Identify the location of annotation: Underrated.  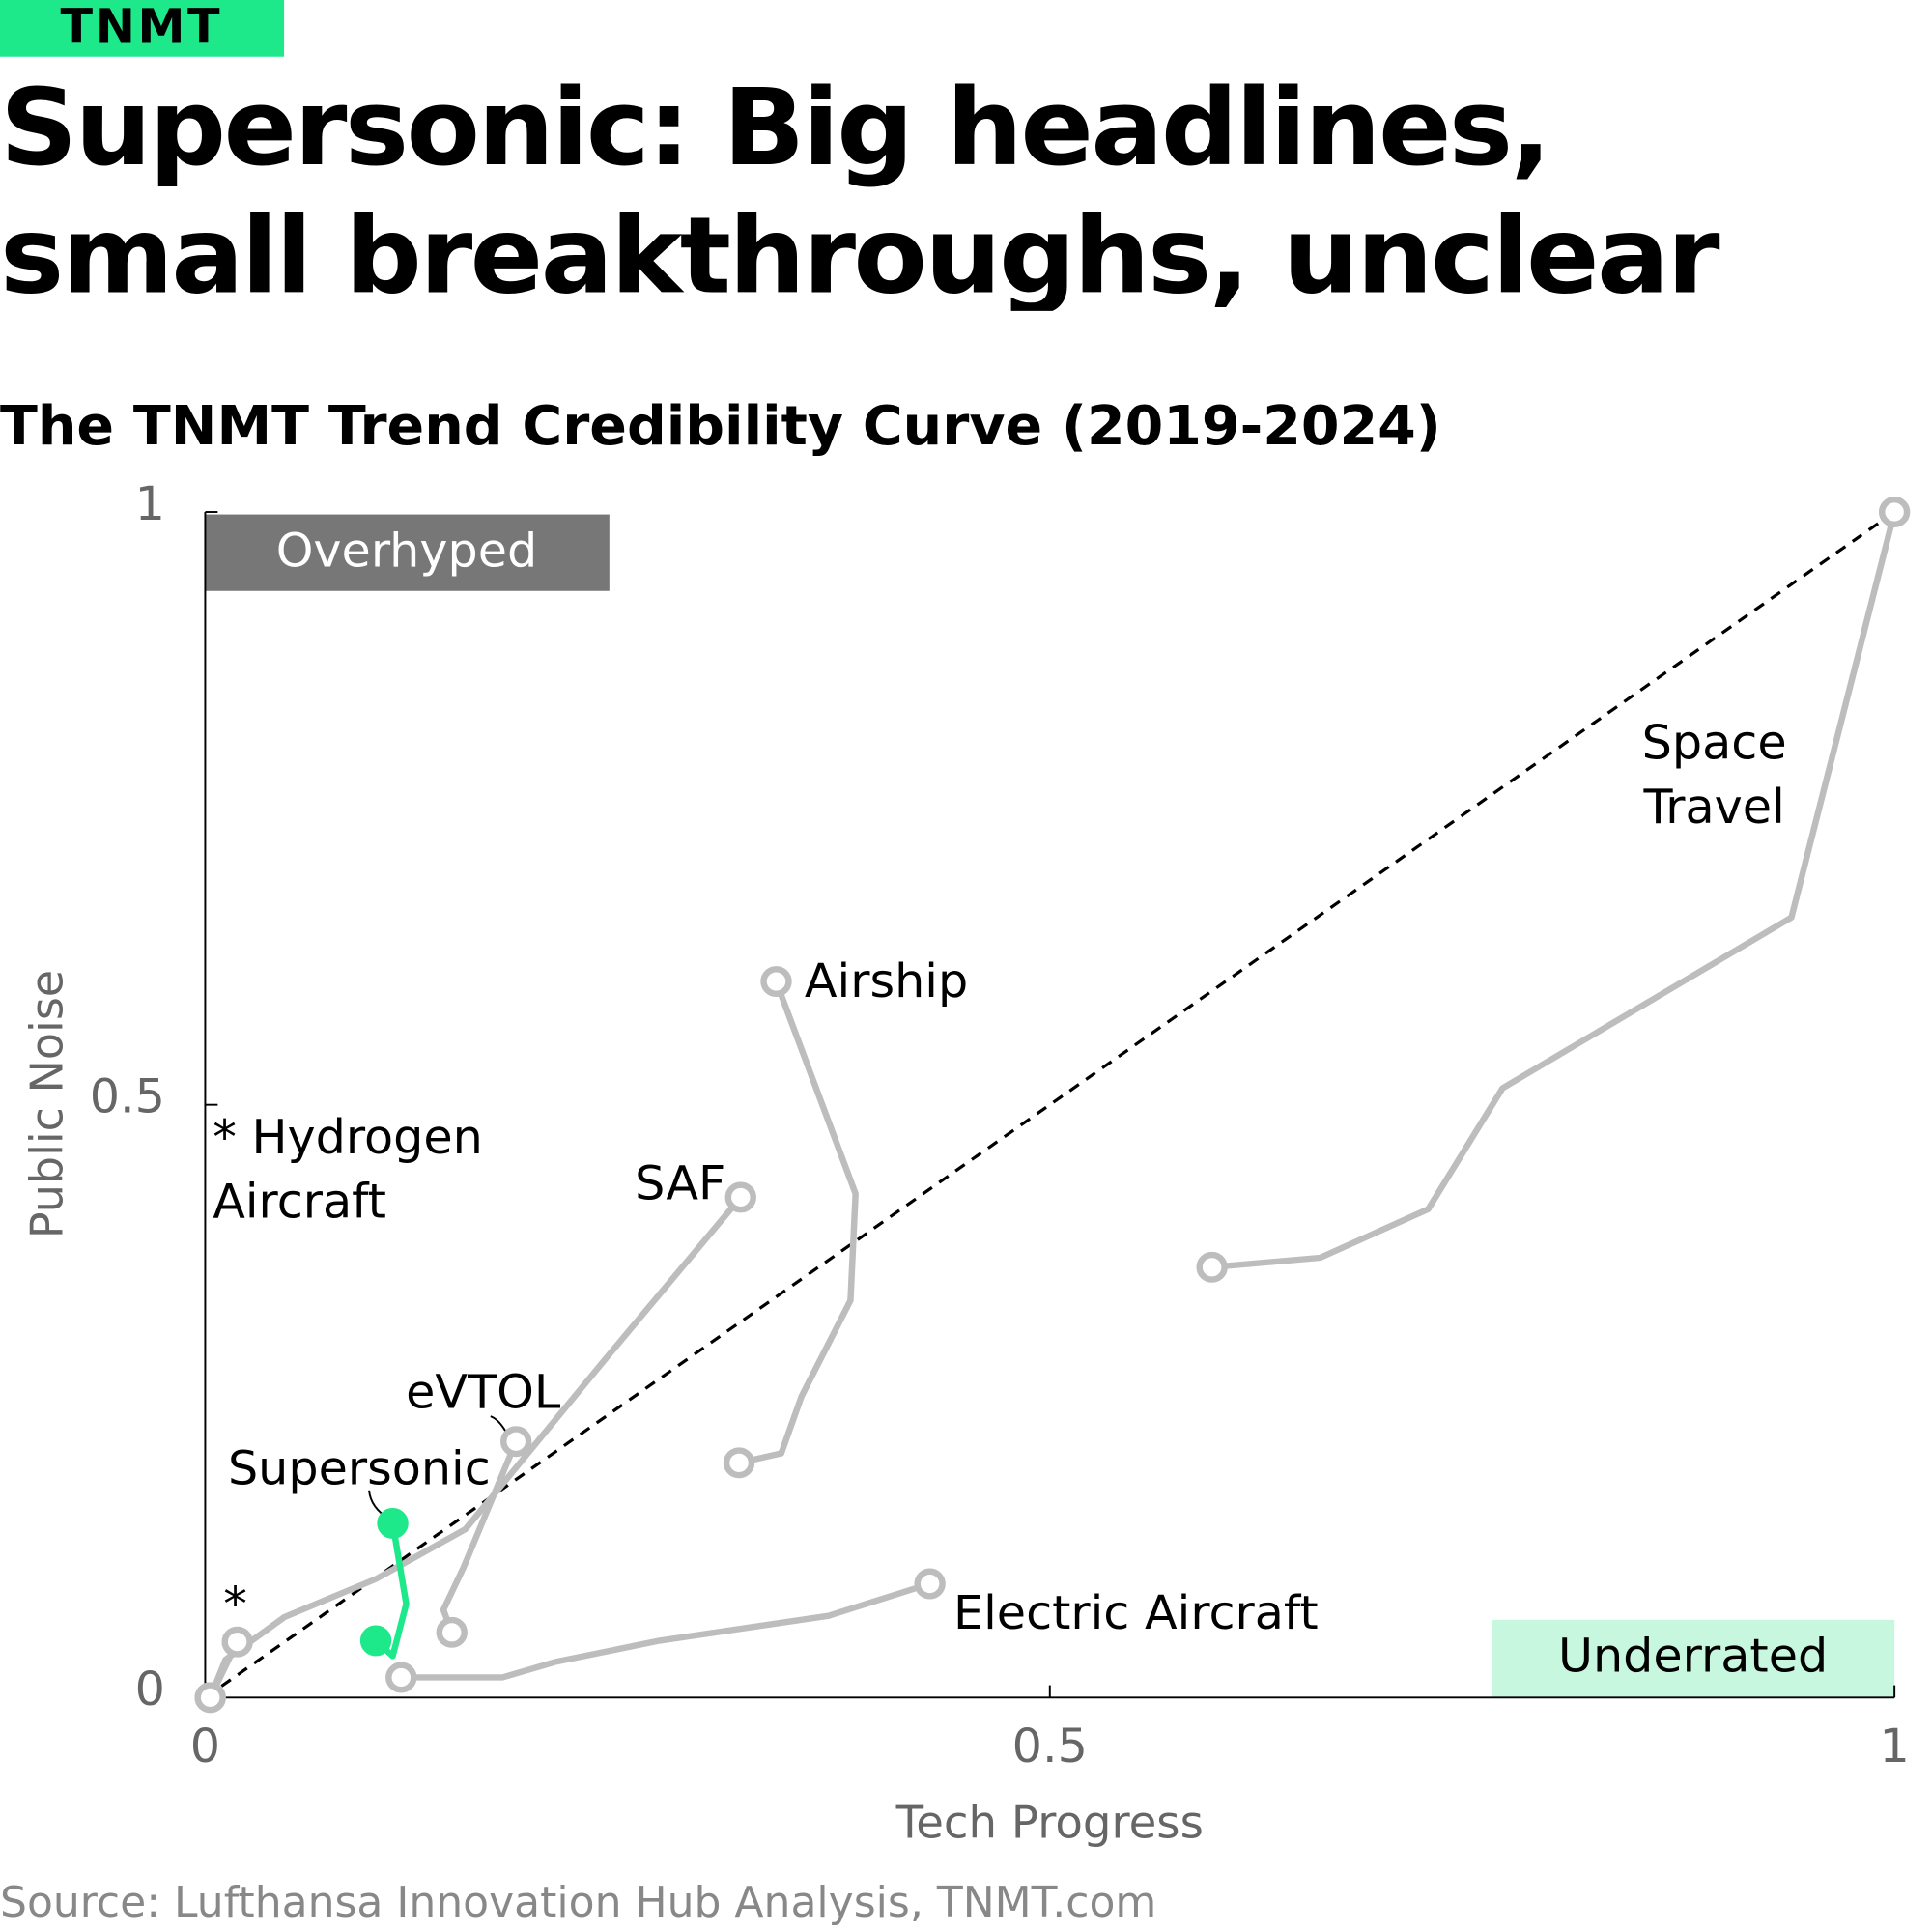
(1693, 1656).